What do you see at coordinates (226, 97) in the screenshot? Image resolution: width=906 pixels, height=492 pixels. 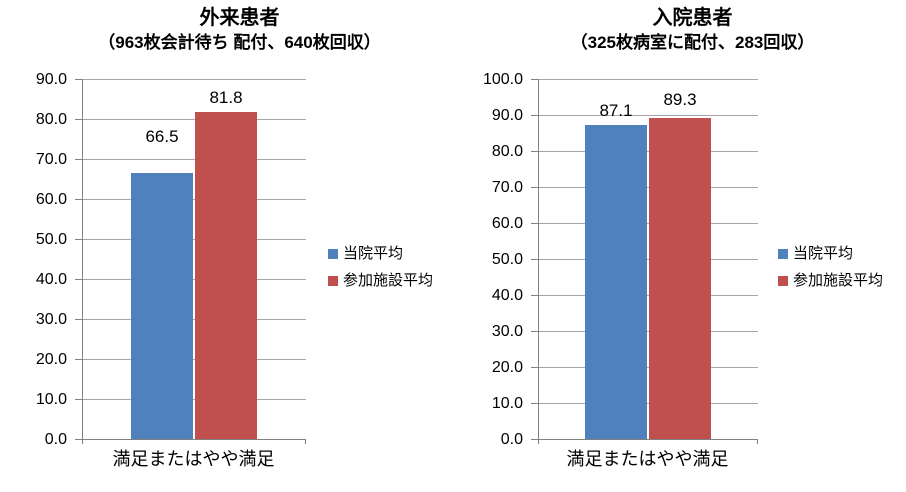 I see `bar-value-label: 81.8` at bounding box center [226, 97].